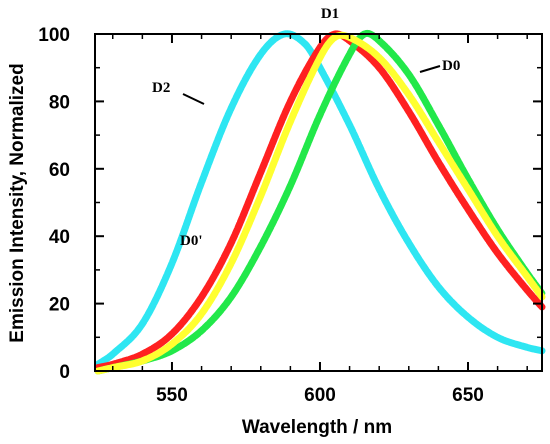 The image size is (550, 444). I want to click on series-label-d0: D0, so click(451, 66).